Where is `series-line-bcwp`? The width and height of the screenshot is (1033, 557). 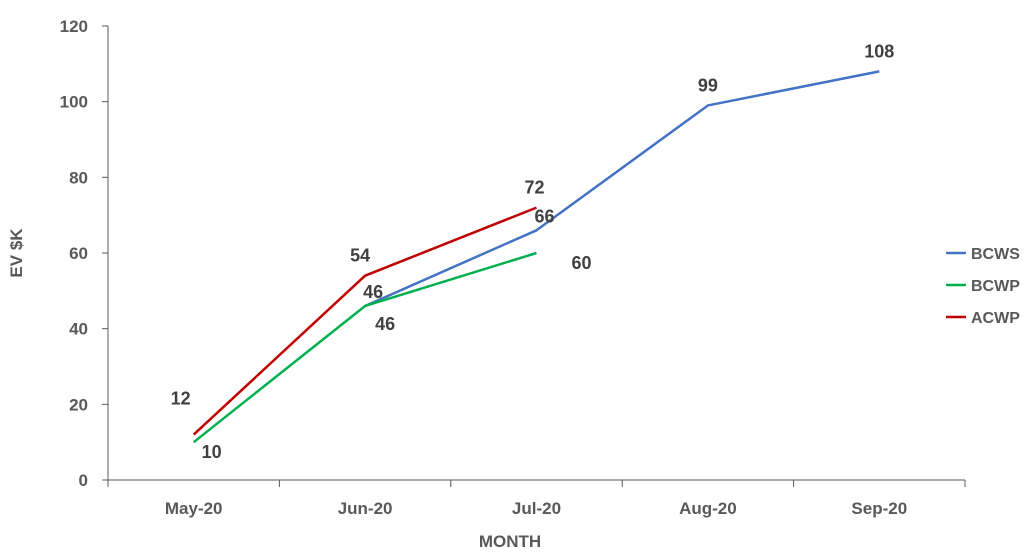
series-line-bcwp is located at coordinates (364, 347).